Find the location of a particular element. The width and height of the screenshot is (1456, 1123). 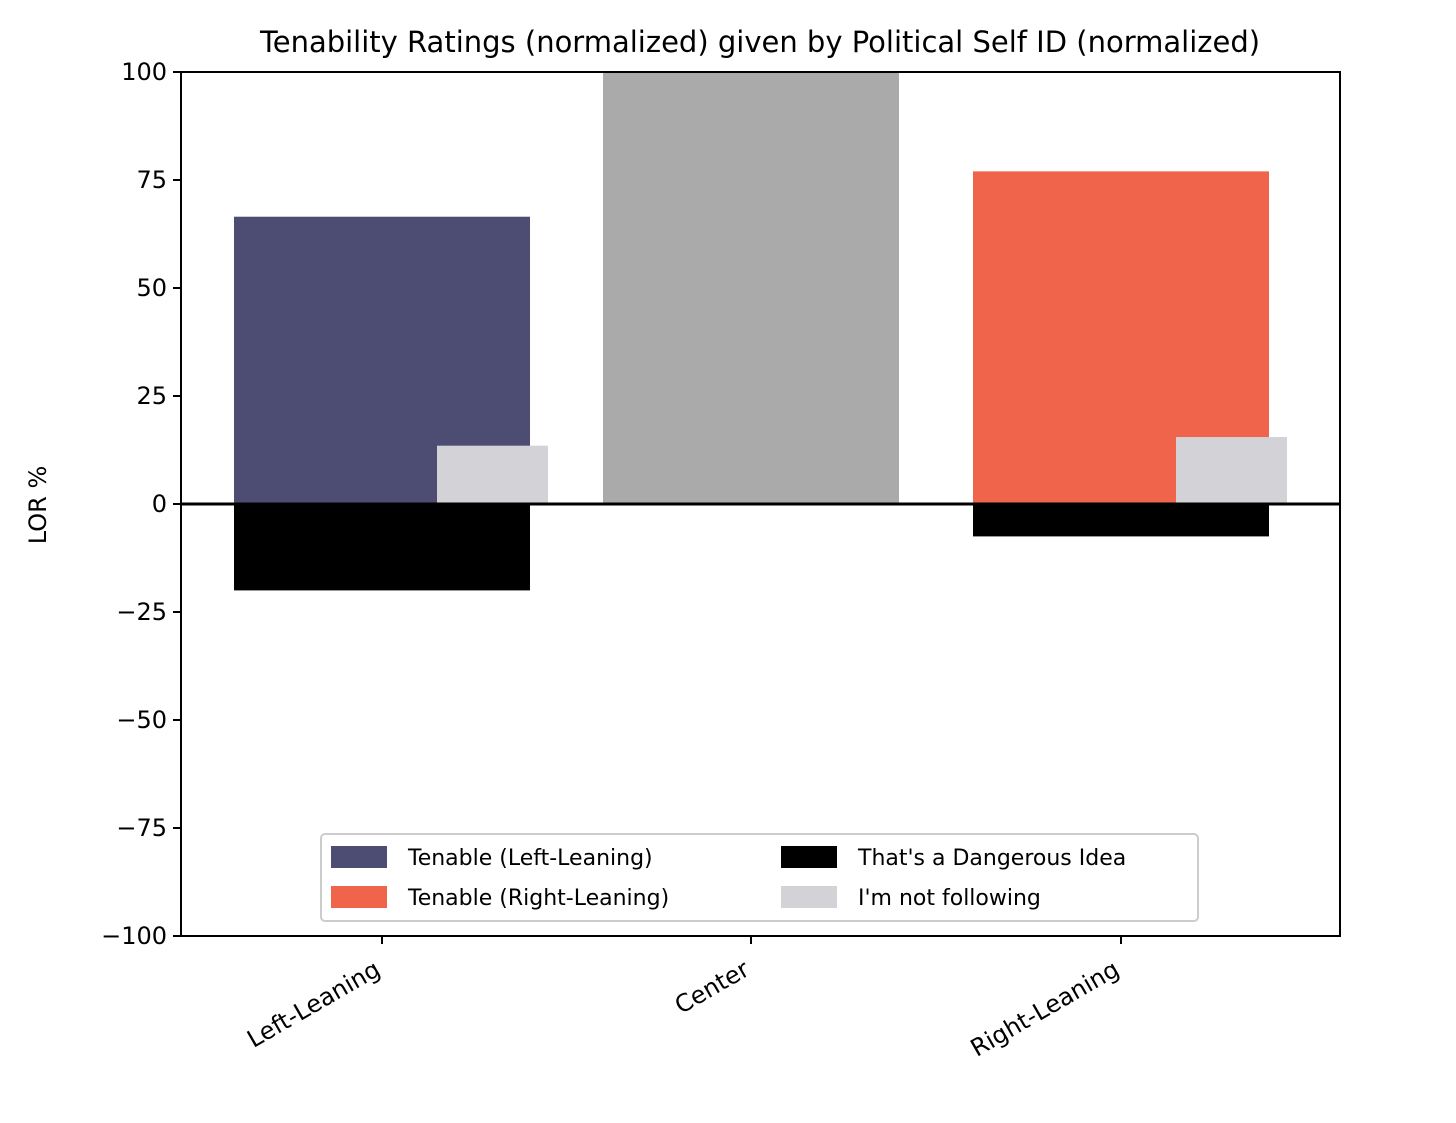

y-tick-label-8: −100 is located at coordinates (134, 936).